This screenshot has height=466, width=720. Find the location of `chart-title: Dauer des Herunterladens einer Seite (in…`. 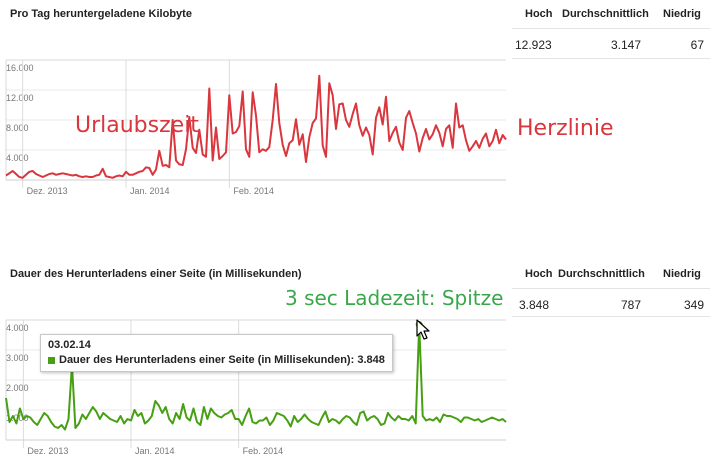

chart-title: Dauer des Herunterladens einer Seite (in… is located at coordinates (156, 274).